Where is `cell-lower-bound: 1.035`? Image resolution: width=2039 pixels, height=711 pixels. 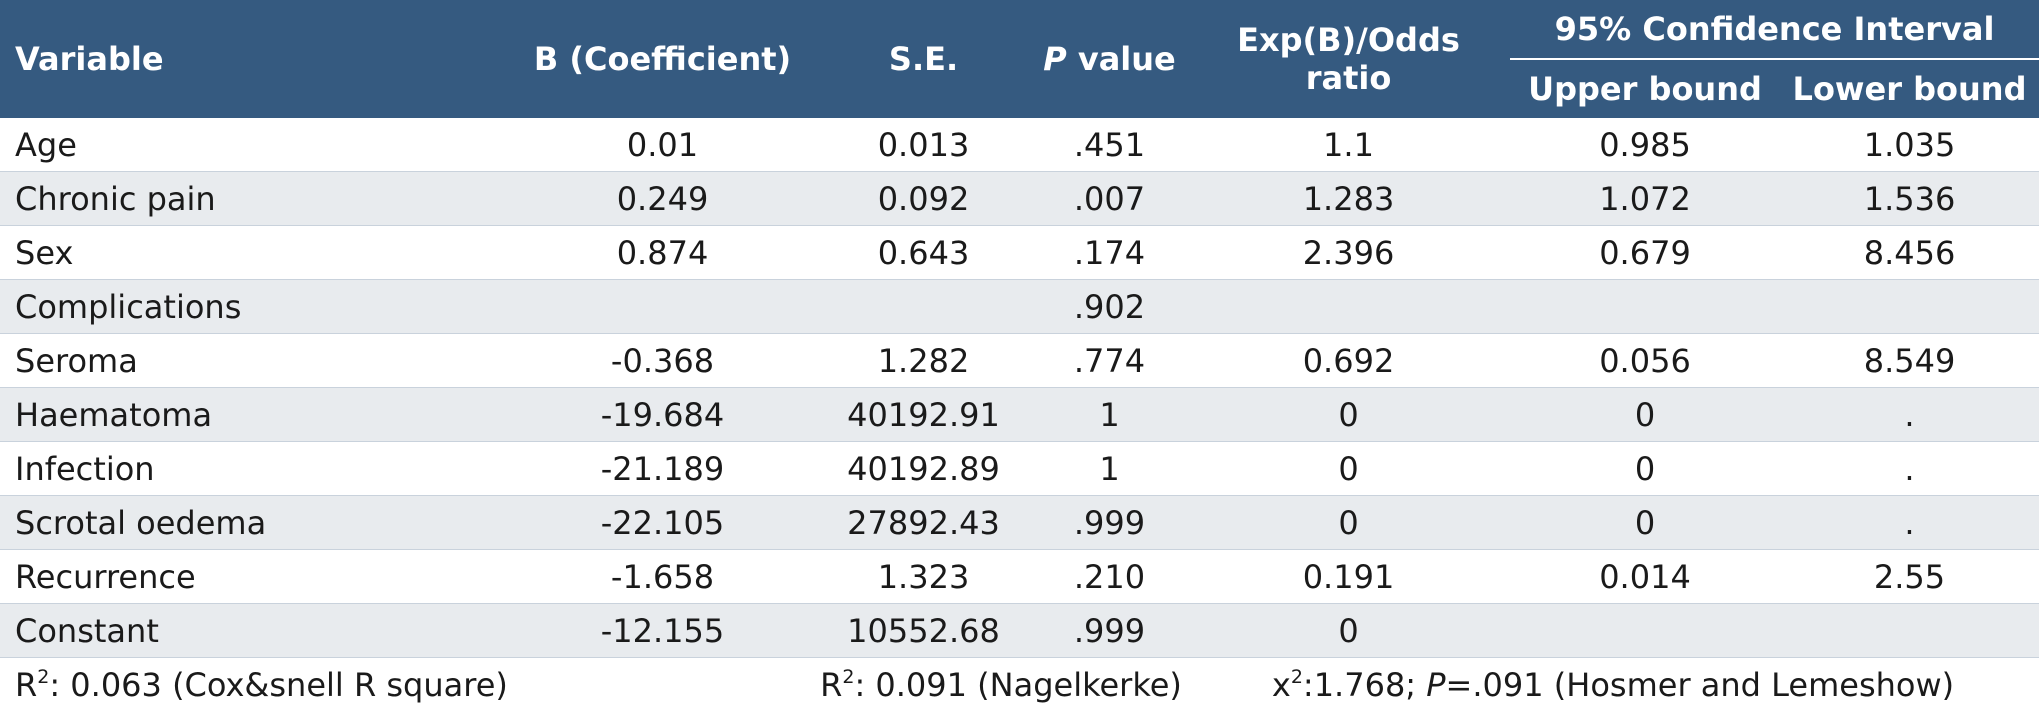
cell-lower-bound: 1.035 is located at coordinates (1909, 145).